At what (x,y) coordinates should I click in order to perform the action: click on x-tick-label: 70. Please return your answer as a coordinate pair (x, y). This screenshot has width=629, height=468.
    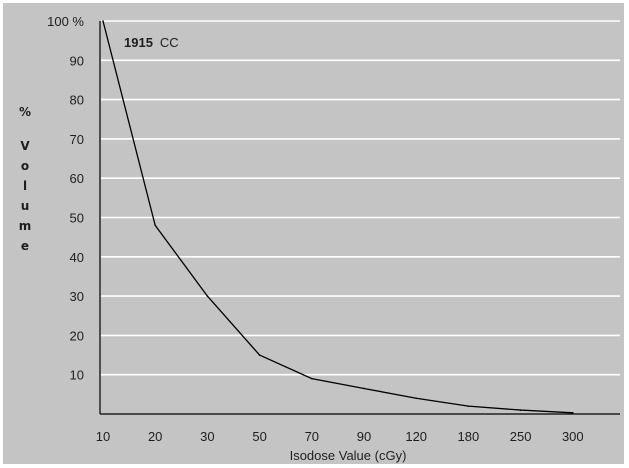
    Looking at the image, I should click on (312, 436).